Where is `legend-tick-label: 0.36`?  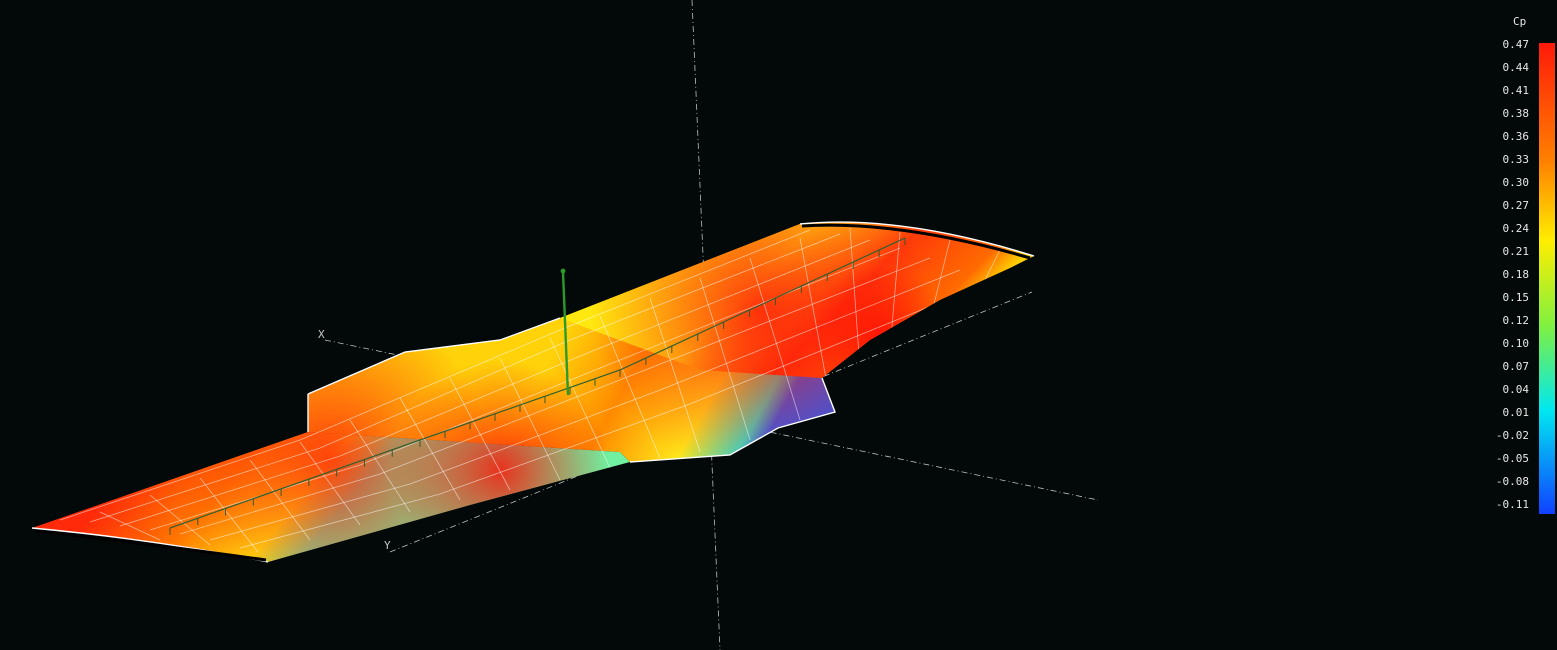 legend-tick-label: 0.36 is located at coordinates (1516, 136).